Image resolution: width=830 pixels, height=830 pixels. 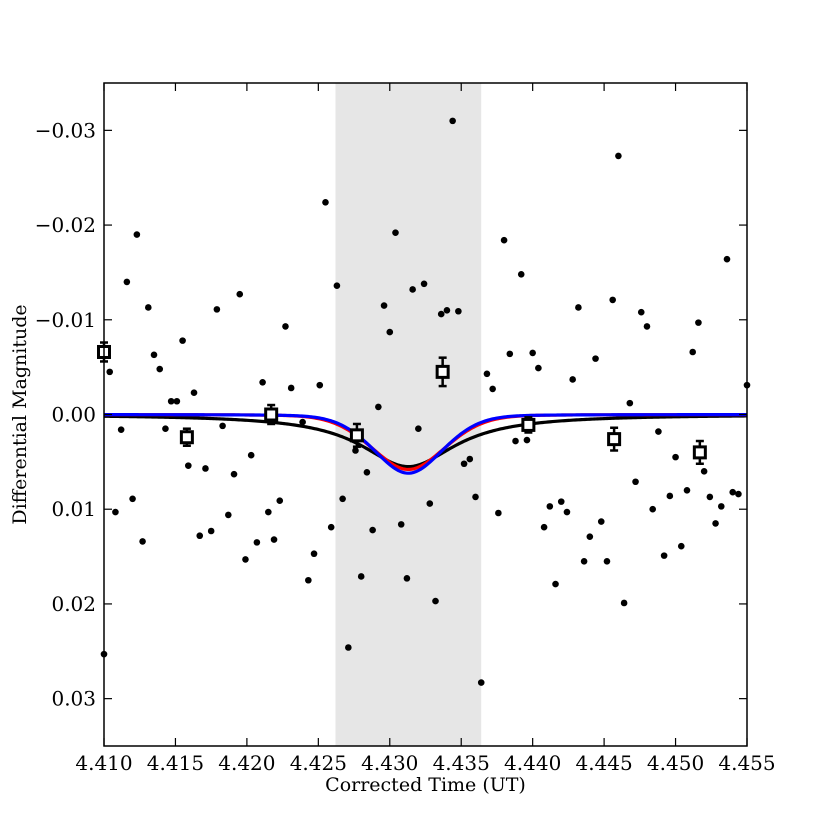 I want to click on y-tick-label: −0.02, so click(x=65, y=225).